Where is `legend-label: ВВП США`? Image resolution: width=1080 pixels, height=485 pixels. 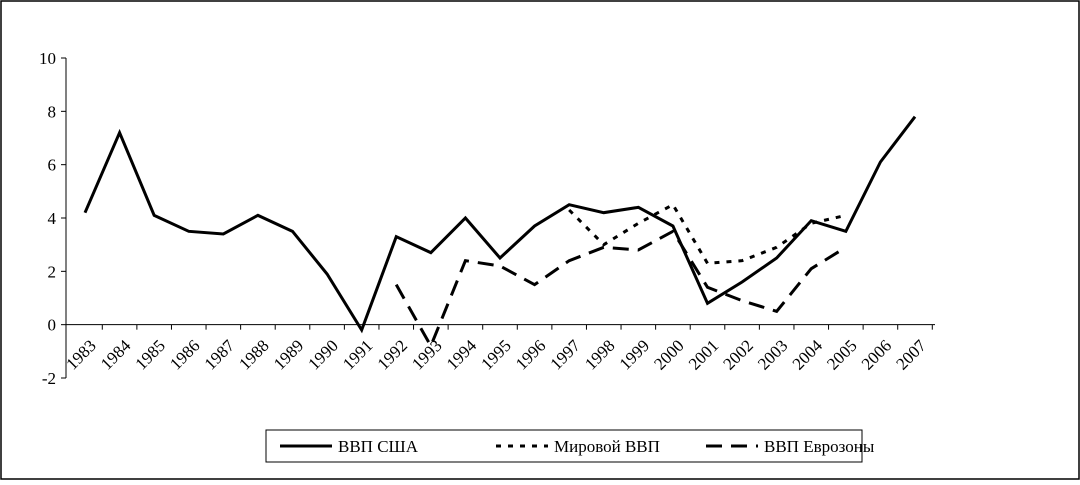 legend-label: ВВП США is located at coordinates (378, 446).